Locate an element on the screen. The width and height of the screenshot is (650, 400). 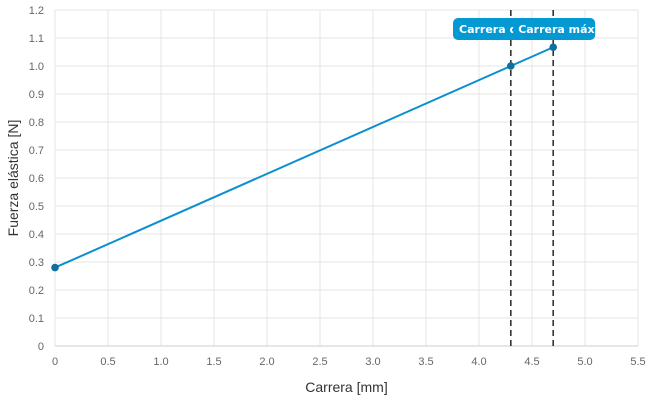
y-tick-label: 0.7 is located at coordinates (36, 151).